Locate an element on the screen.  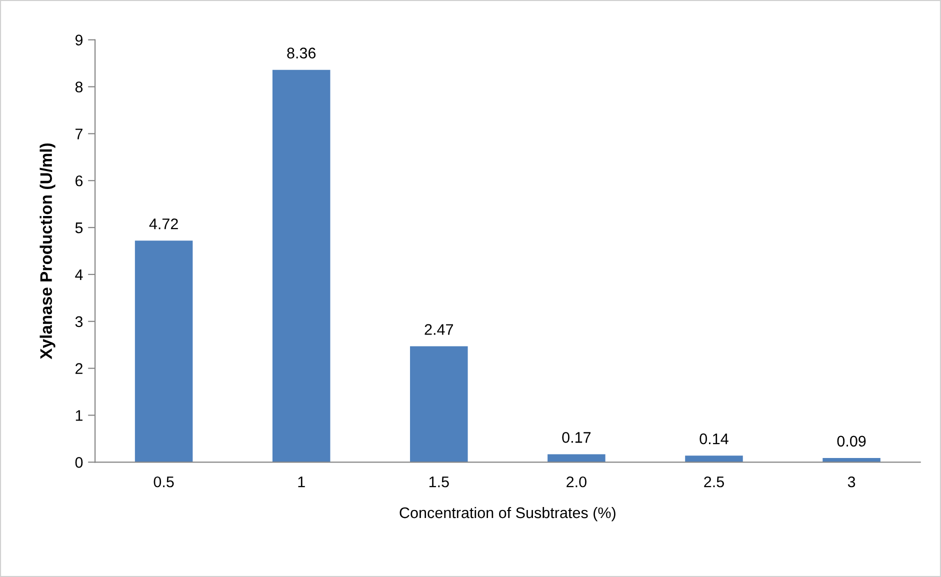
y-tick-label: 3 is located at coordinates (79, 322).